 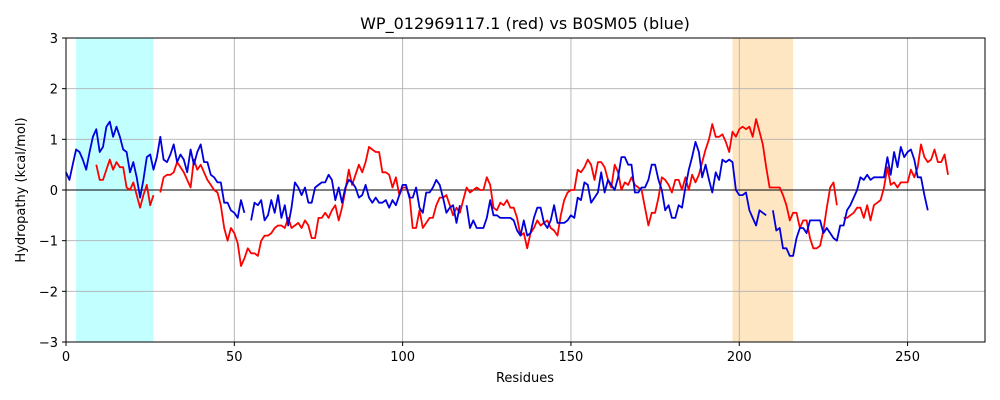 I want to click on y-tick-label: −3, so click(x=48, y=343).